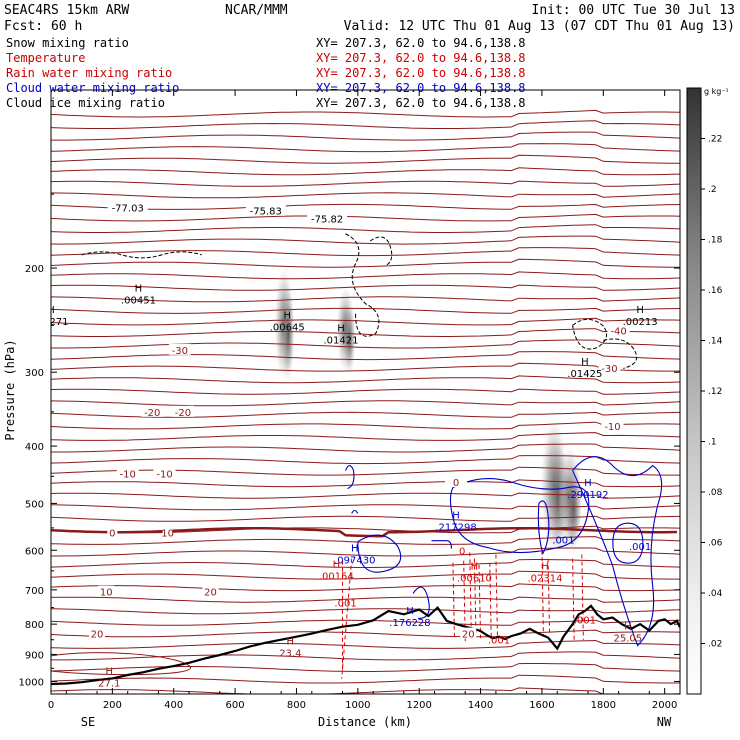  What do you see at coordinates (256, 10) in the screenshot?
I see `org-title: NCAR/MMM` at bounding box center [256, 10].